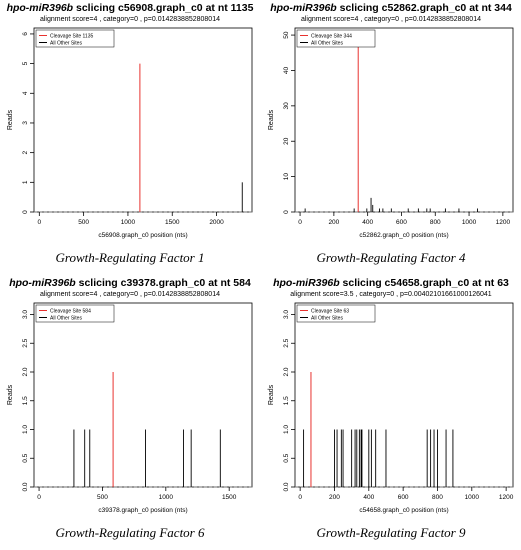 This screenshot has height=550, width=521. I want to click on y-tick-label: 5, so click(25, 63).